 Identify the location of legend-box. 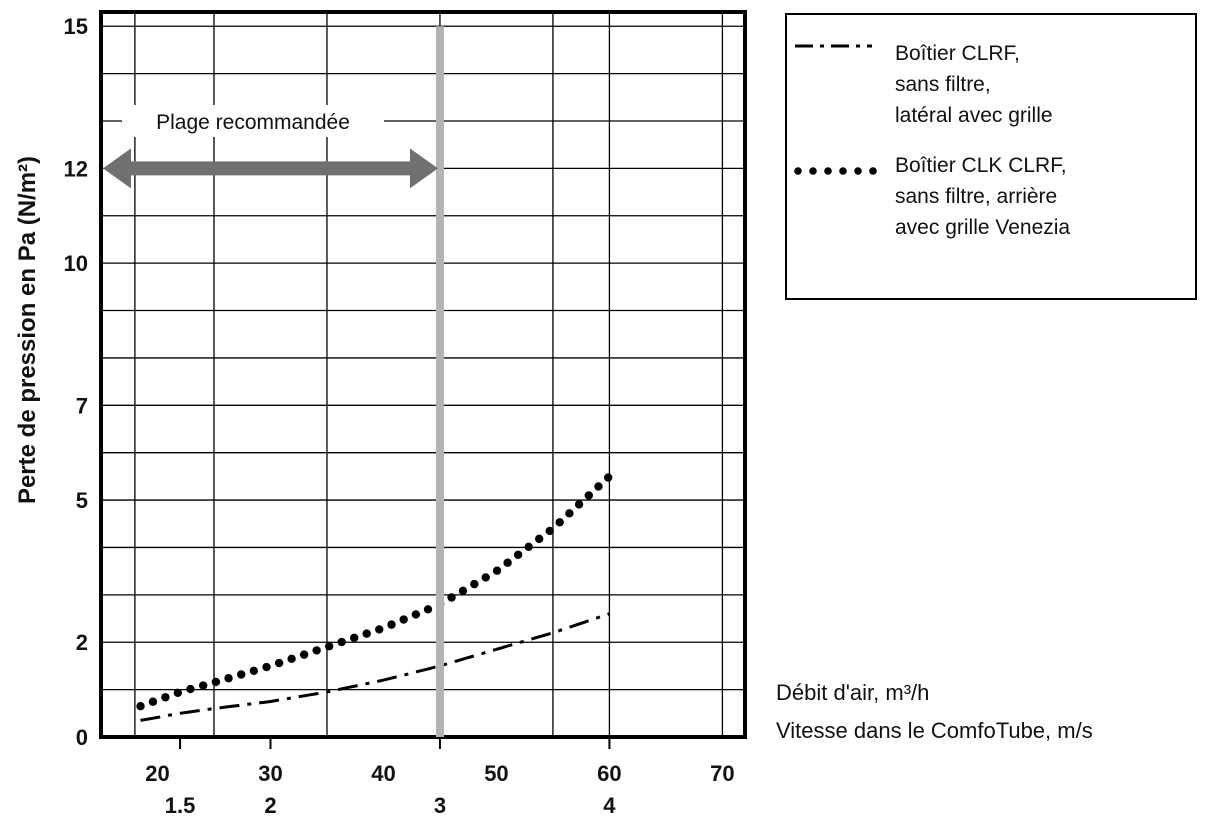
(991, 156).